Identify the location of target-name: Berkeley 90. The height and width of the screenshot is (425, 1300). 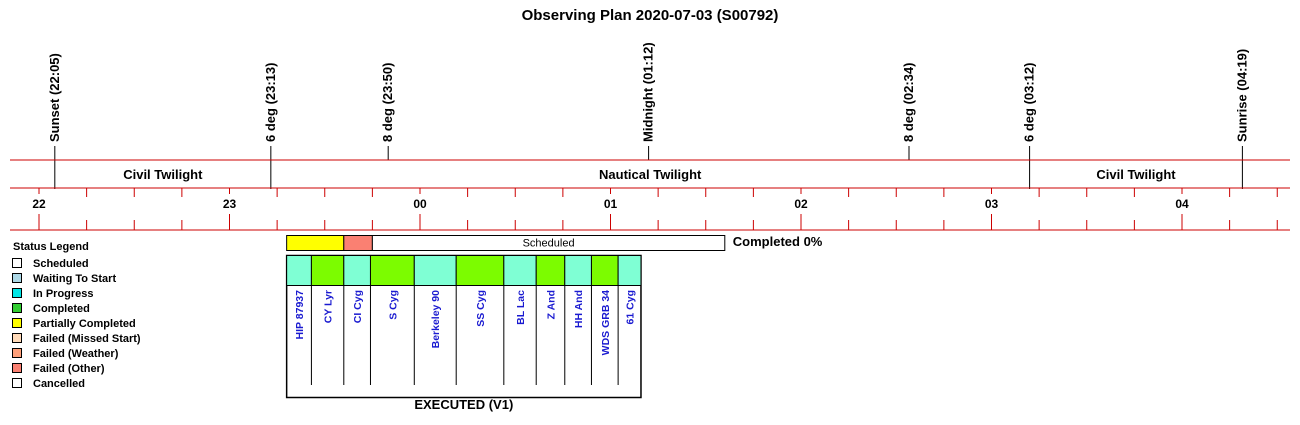
(436, 319).